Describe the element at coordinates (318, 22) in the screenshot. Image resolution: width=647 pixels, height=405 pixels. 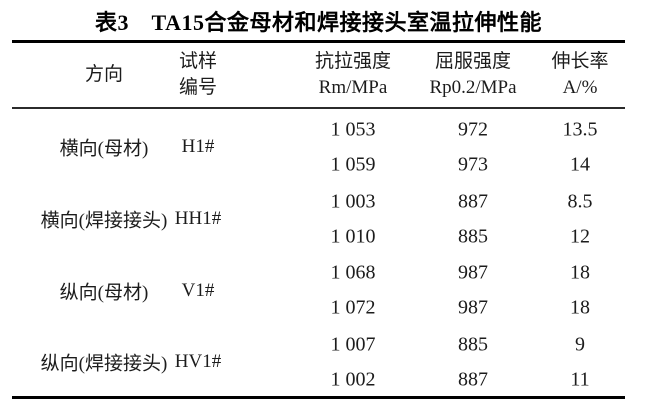
I see `table-title: 表3 TA15合金母材和焊接接头室温拉伸性能` at that location.